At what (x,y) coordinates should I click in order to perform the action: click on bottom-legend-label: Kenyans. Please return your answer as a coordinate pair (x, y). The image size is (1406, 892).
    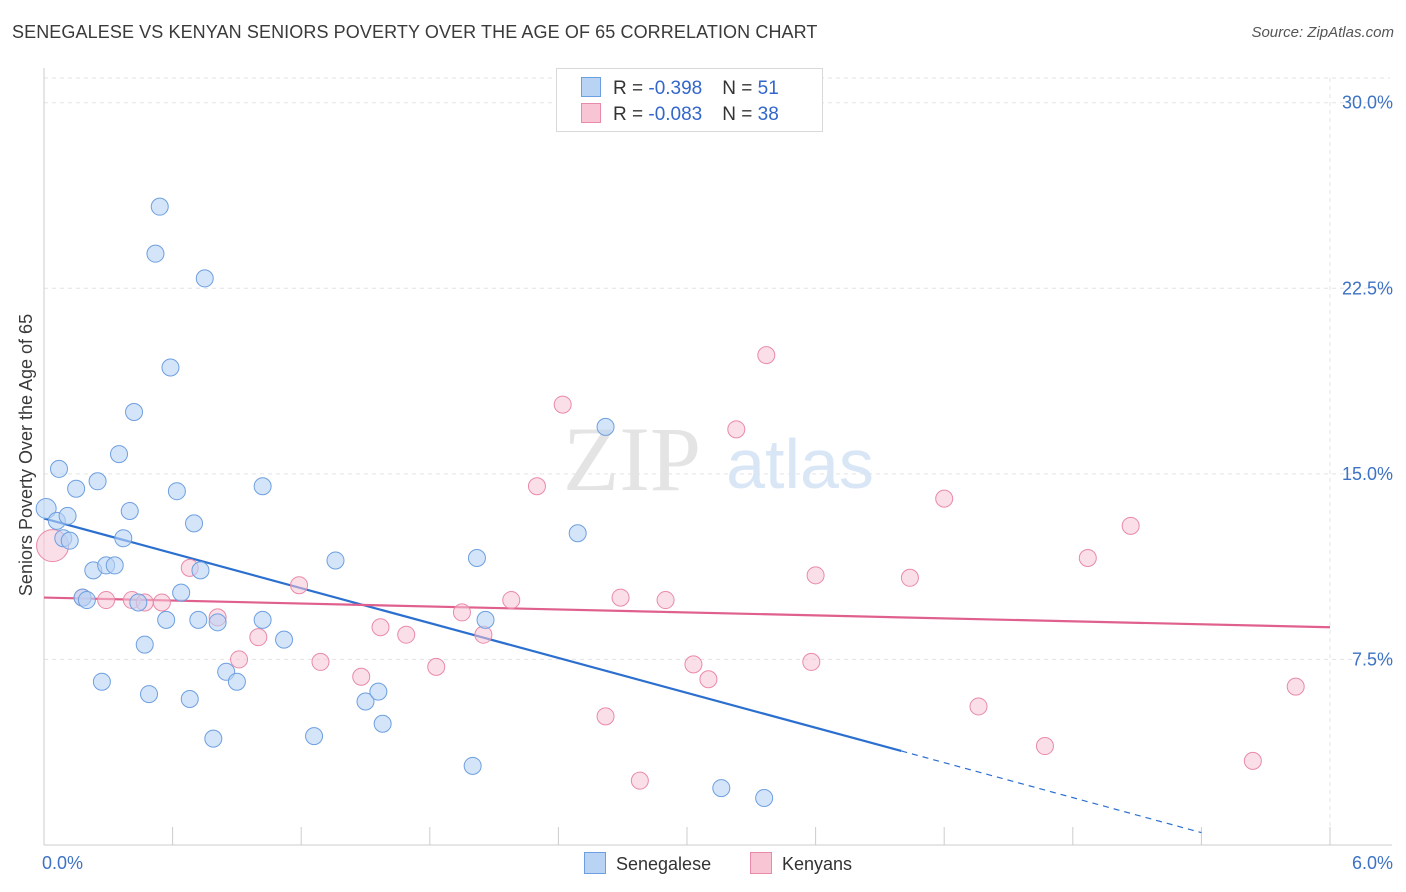
    Looking at the image, I should click on (817, 864).